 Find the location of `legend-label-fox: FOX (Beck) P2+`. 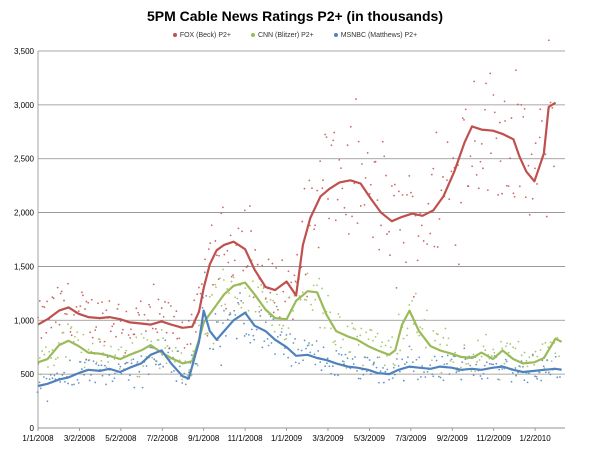

legend-label-fox: FOX (Beck) P2+ is located at coordinates (205, 35).